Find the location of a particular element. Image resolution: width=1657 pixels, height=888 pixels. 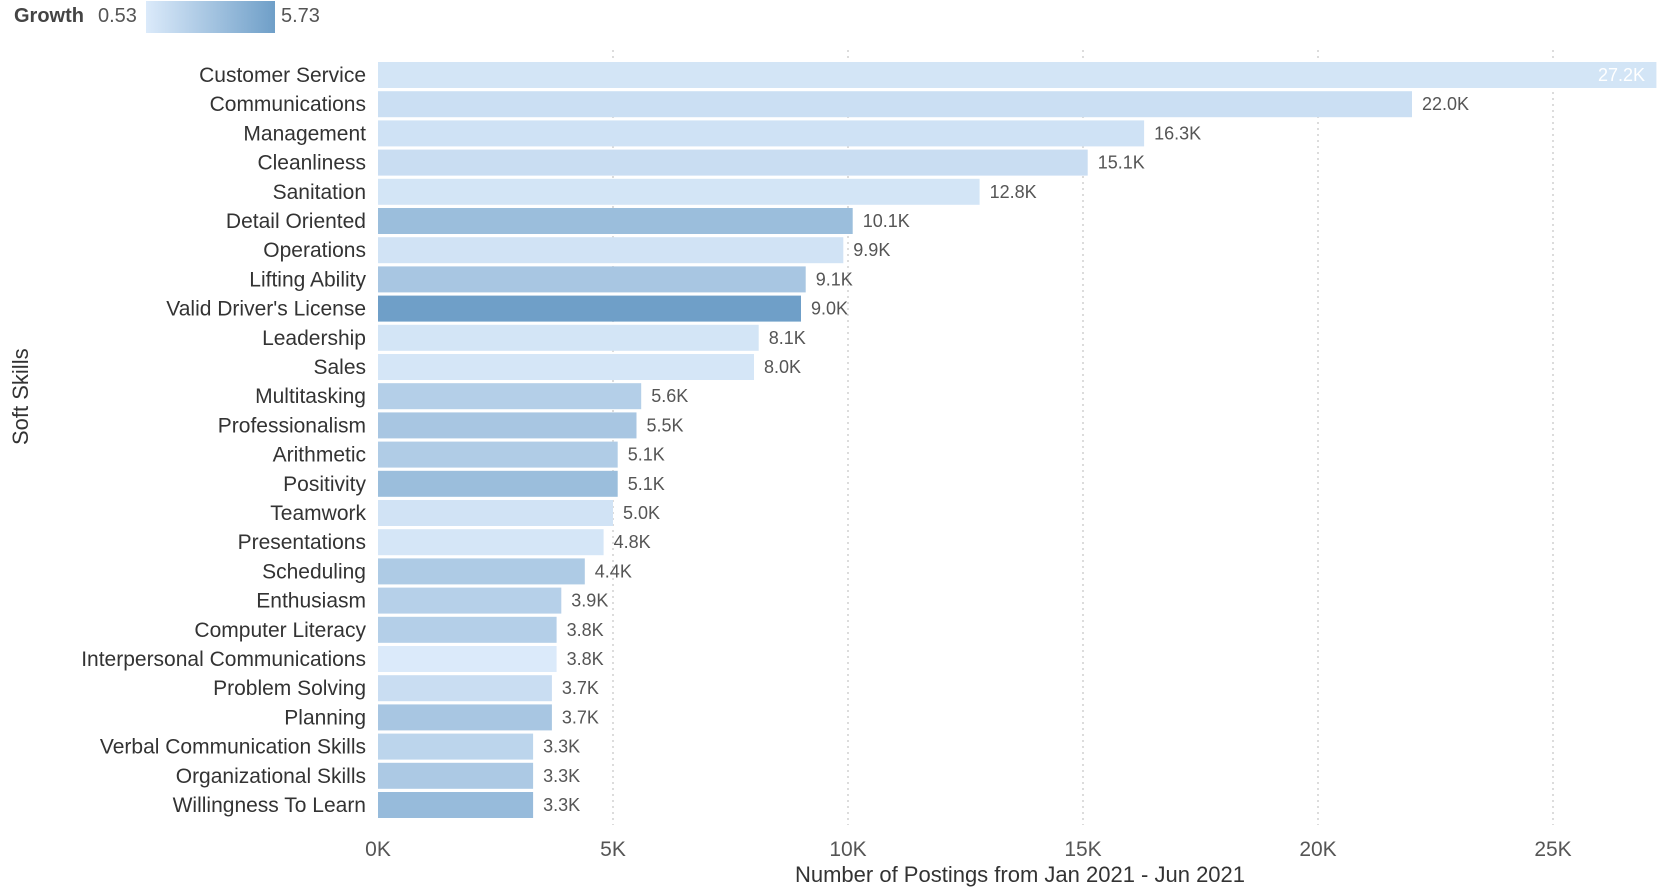

x-tick-label: 10K is located at coordinates (847, 849).